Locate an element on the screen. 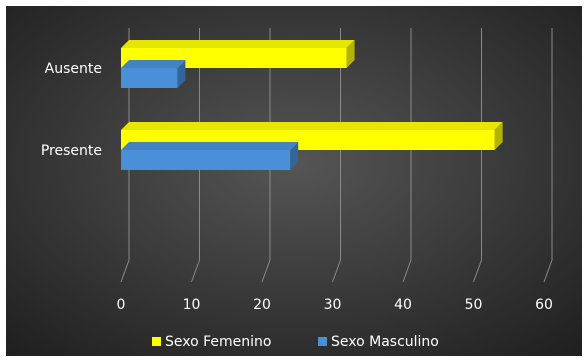 This screenshot has height=362, width=588. legend-label: Sexo Femenino is located at coordinates (218, 342).